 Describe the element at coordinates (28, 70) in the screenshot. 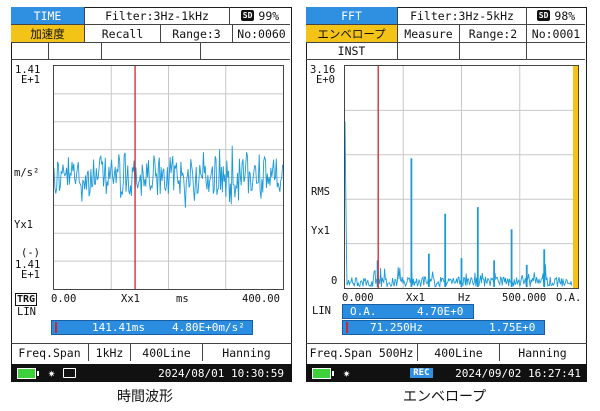

I see `y-top-value: 1.41` at that location.